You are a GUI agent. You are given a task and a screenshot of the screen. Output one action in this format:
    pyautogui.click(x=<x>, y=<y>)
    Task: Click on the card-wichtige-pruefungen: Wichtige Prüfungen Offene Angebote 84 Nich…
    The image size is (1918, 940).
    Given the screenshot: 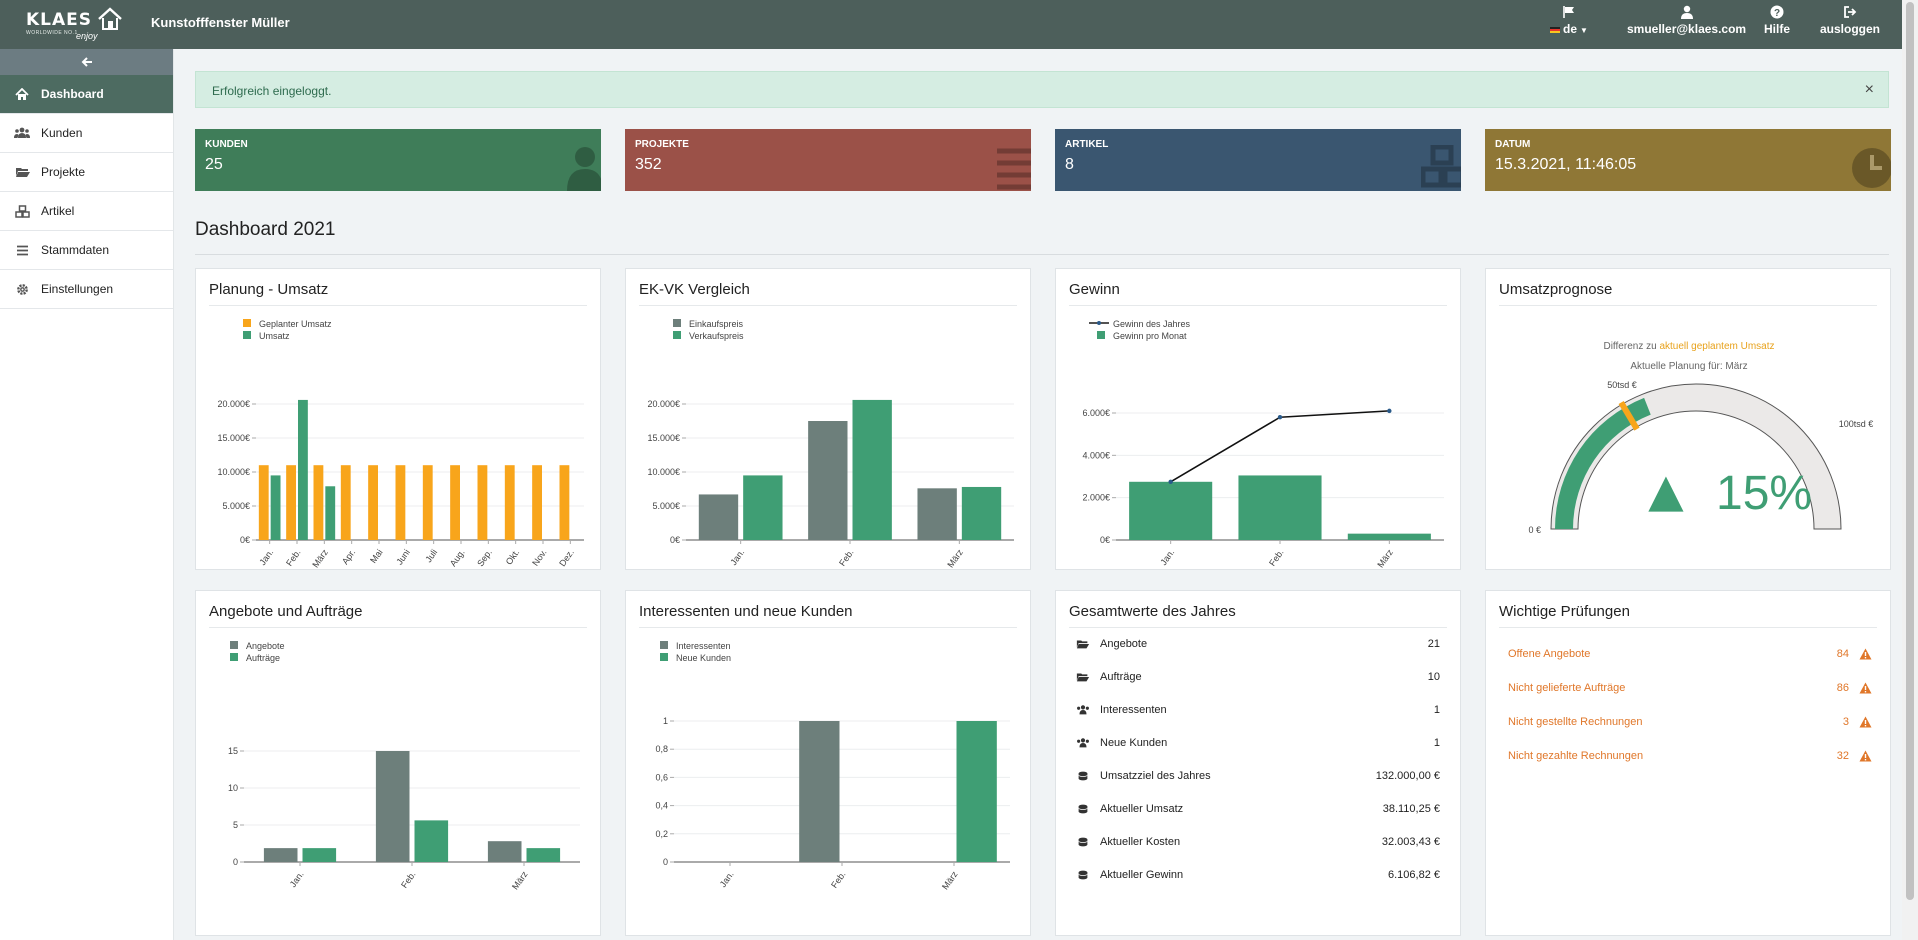 What is the action you would take?
    pyautogui.click(x=1688, y=763)
    